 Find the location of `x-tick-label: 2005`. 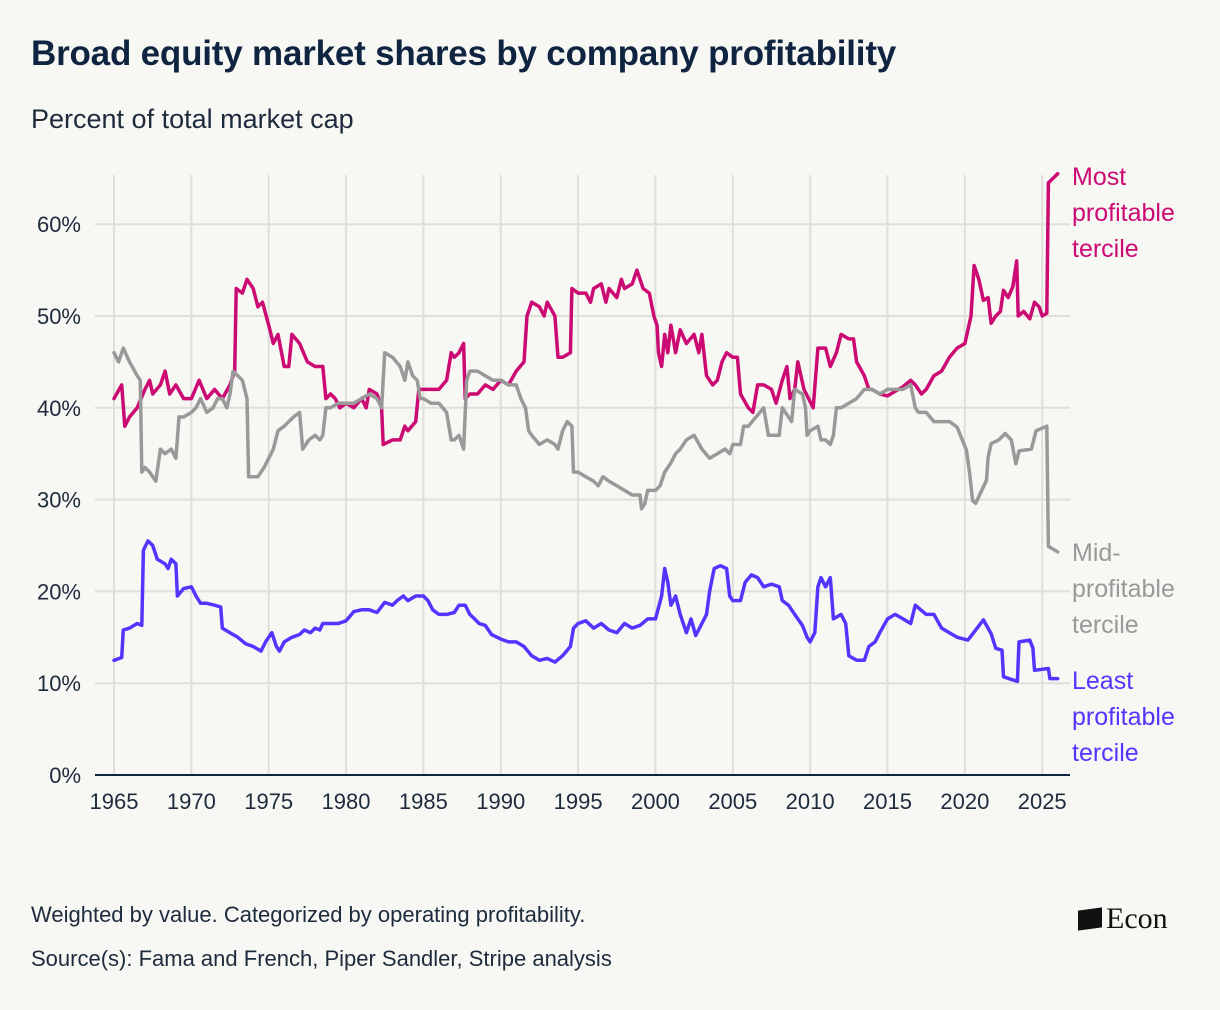

x-tick-label: 2005 is located at coordinates (732, 801).